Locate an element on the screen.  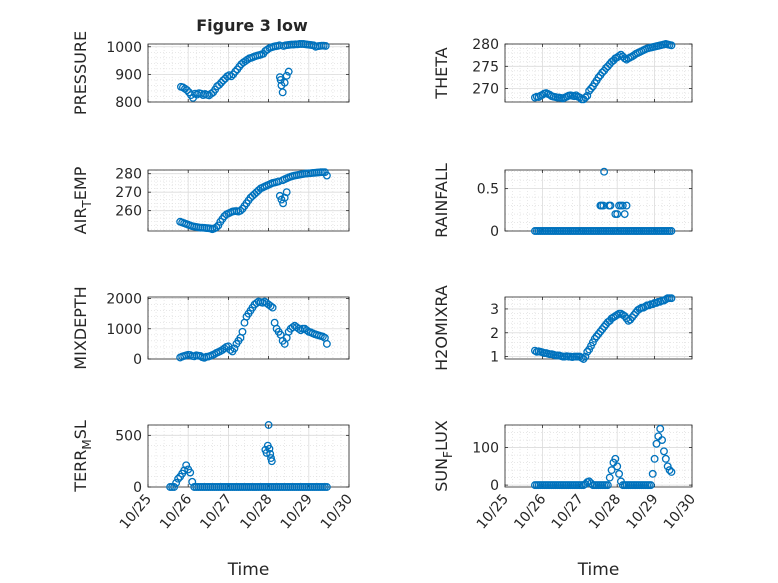
subplot-2: 270 275 280 THETA is located at coordinates (562, 70).